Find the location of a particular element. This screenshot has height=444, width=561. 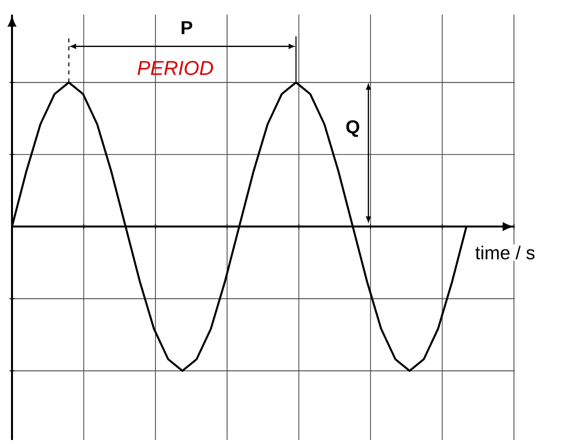

text: P is located at coordinates (187, 27).